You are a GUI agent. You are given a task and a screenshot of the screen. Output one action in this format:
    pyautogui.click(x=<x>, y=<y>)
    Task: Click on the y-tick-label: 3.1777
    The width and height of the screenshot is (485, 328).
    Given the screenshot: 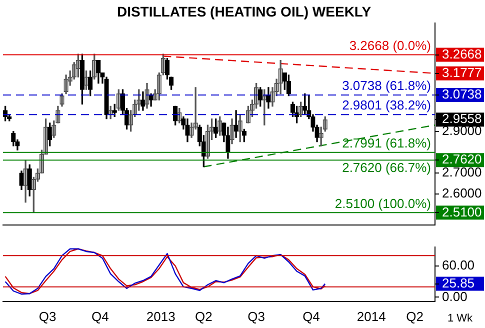 What is the action you would take?
    pyautogui.click(x=462, y=72)
    